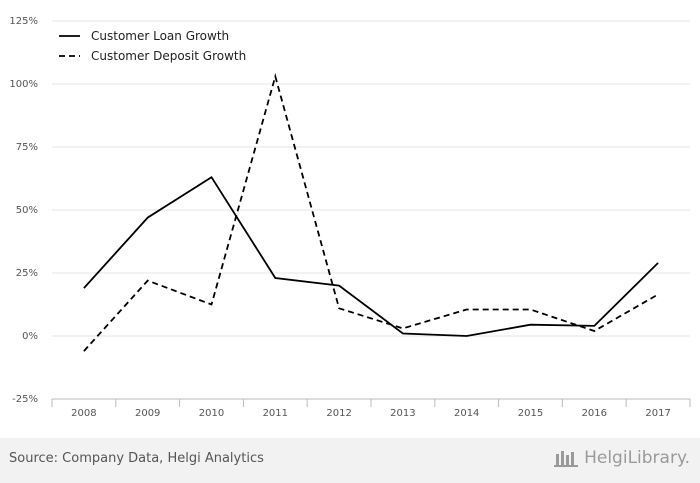  I want to click on brand-name: HelgiLibrary., so click(637, 458).